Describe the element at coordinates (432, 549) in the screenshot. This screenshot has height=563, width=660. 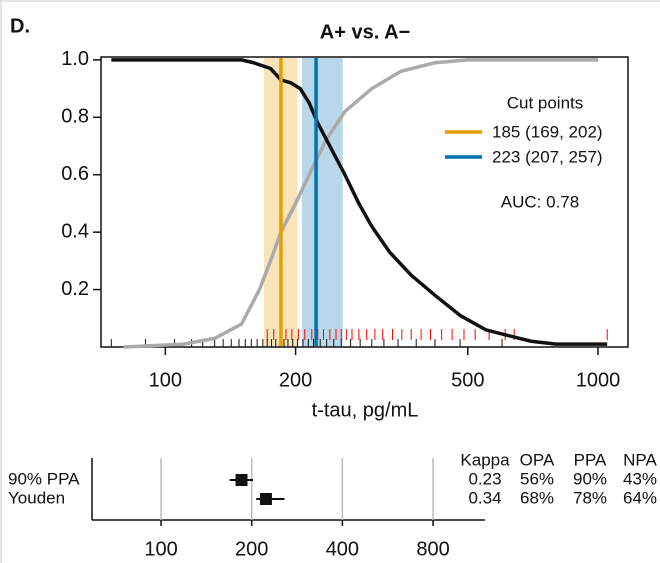
I see `x-tick-label: 800` at that location.